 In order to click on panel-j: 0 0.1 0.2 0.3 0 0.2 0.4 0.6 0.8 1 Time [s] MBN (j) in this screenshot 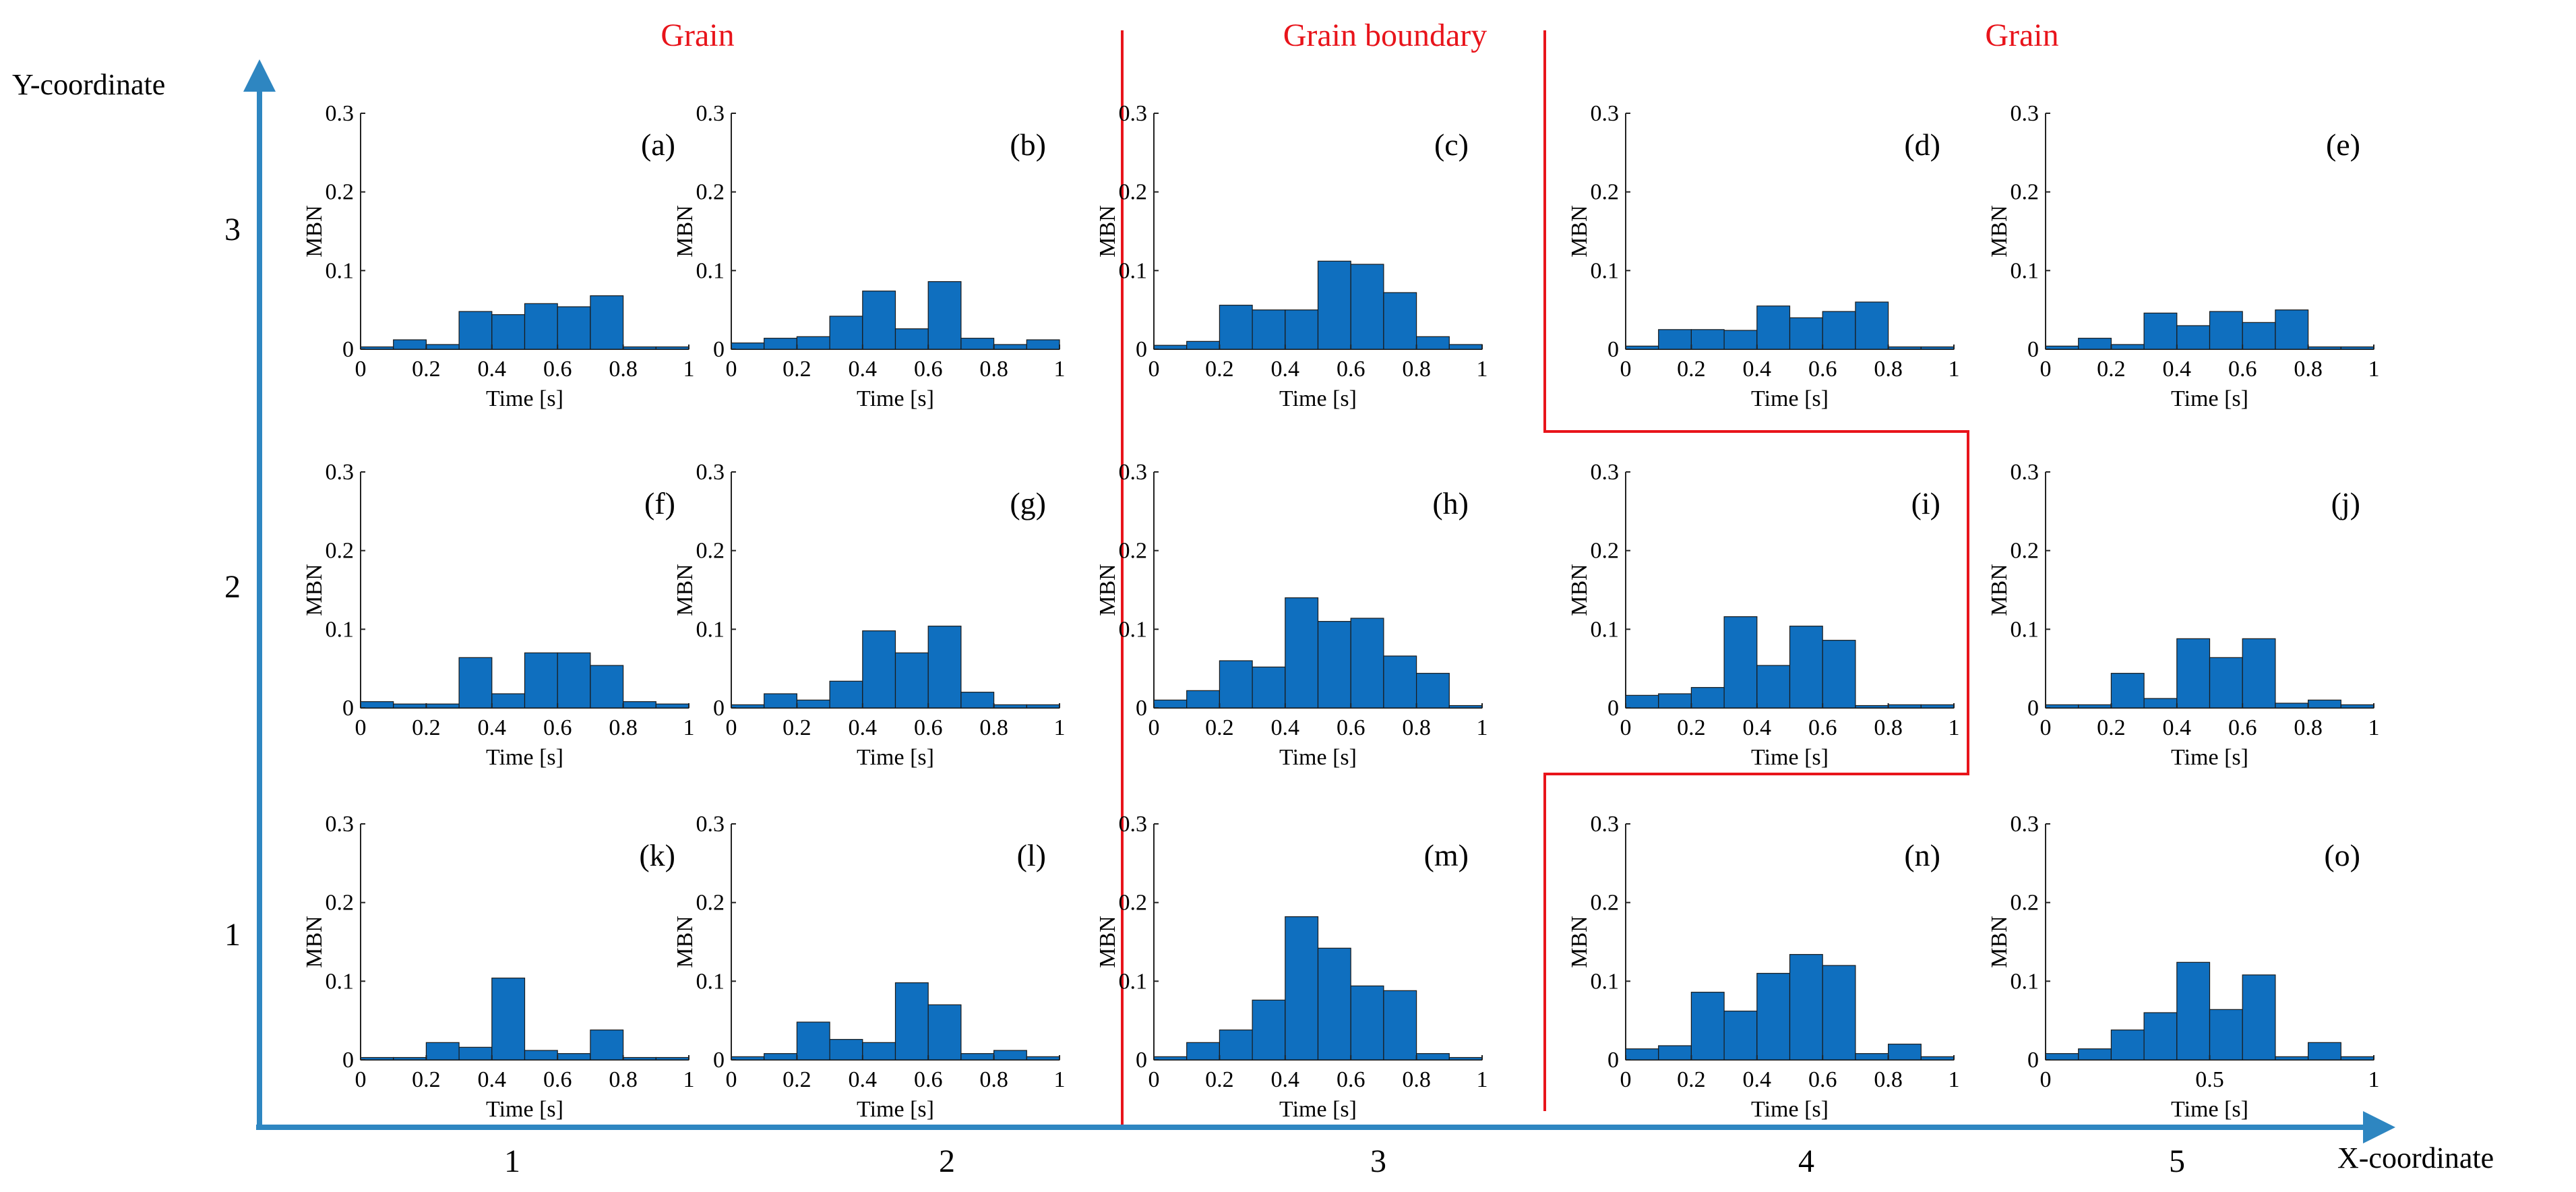, I will do `click(2183, 615)`.